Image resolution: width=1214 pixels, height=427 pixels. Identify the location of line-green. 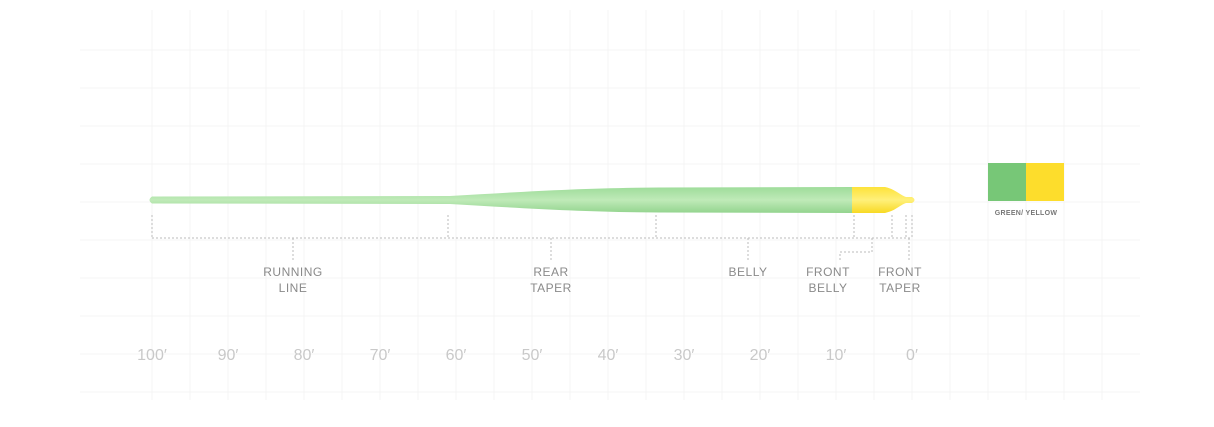
(500, 200).